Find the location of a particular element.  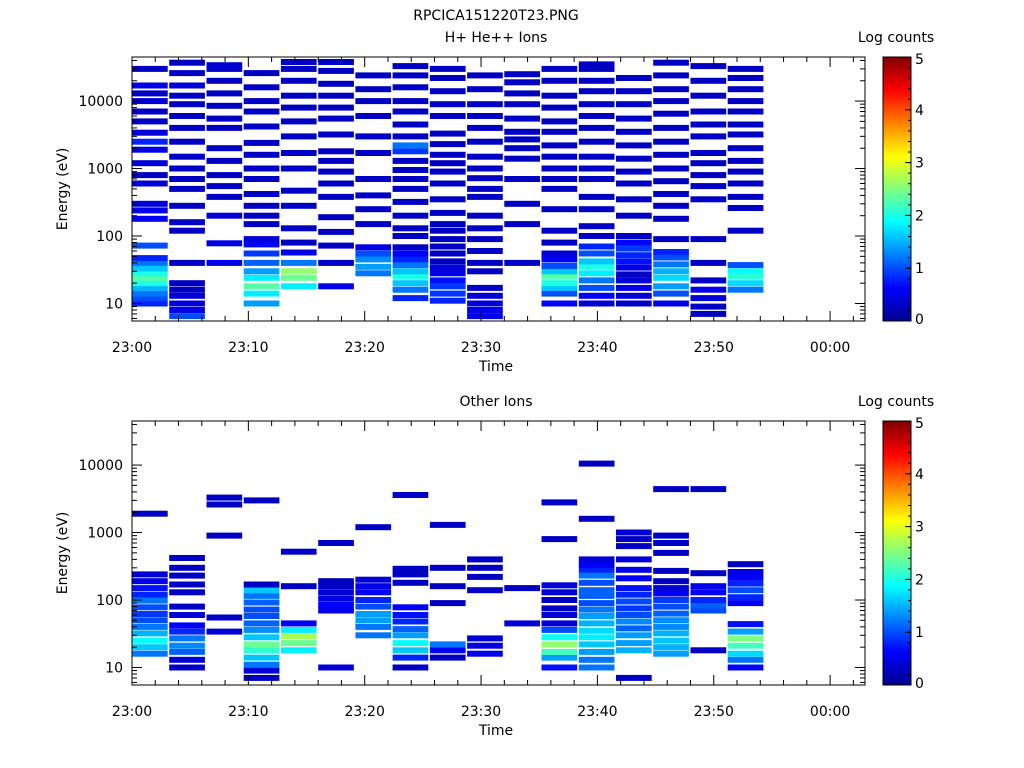

x-tick-label: 23:00 is located at coordinates (132, 348).